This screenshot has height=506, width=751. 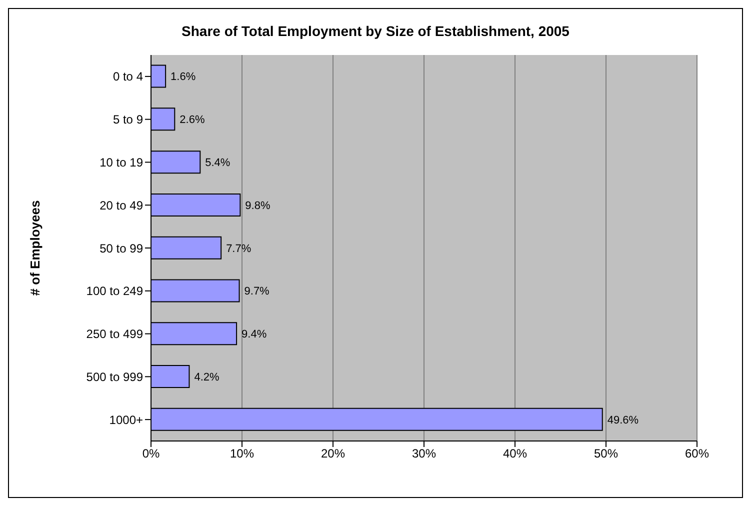 I want to click on data-label: 5.4%, so click(x=217, y=162).